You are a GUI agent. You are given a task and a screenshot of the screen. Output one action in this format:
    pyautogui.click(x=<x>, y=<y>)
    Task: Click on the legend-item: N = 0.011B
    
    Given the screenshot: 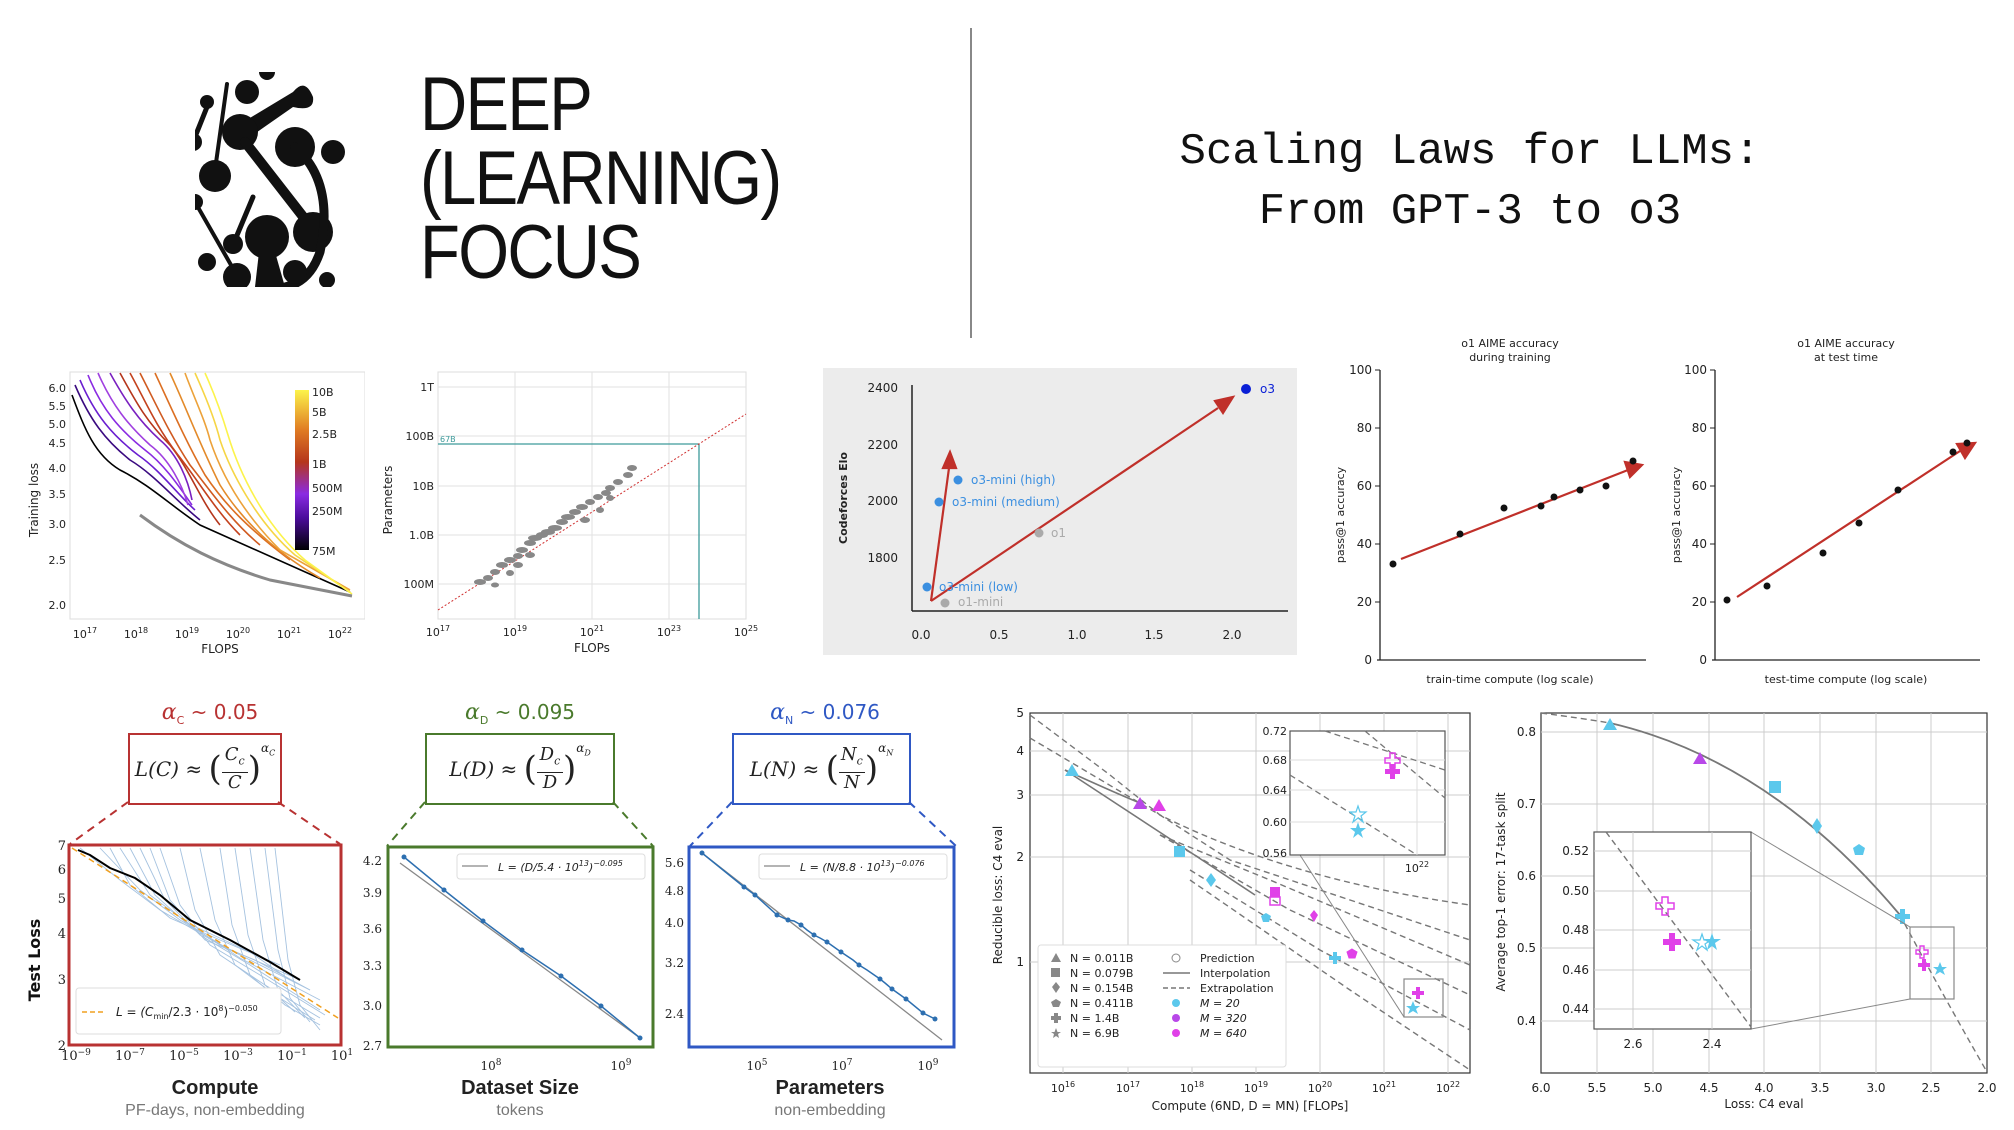 What is the action you would take?
    pyautogui.click(x=1101, y=958)
    